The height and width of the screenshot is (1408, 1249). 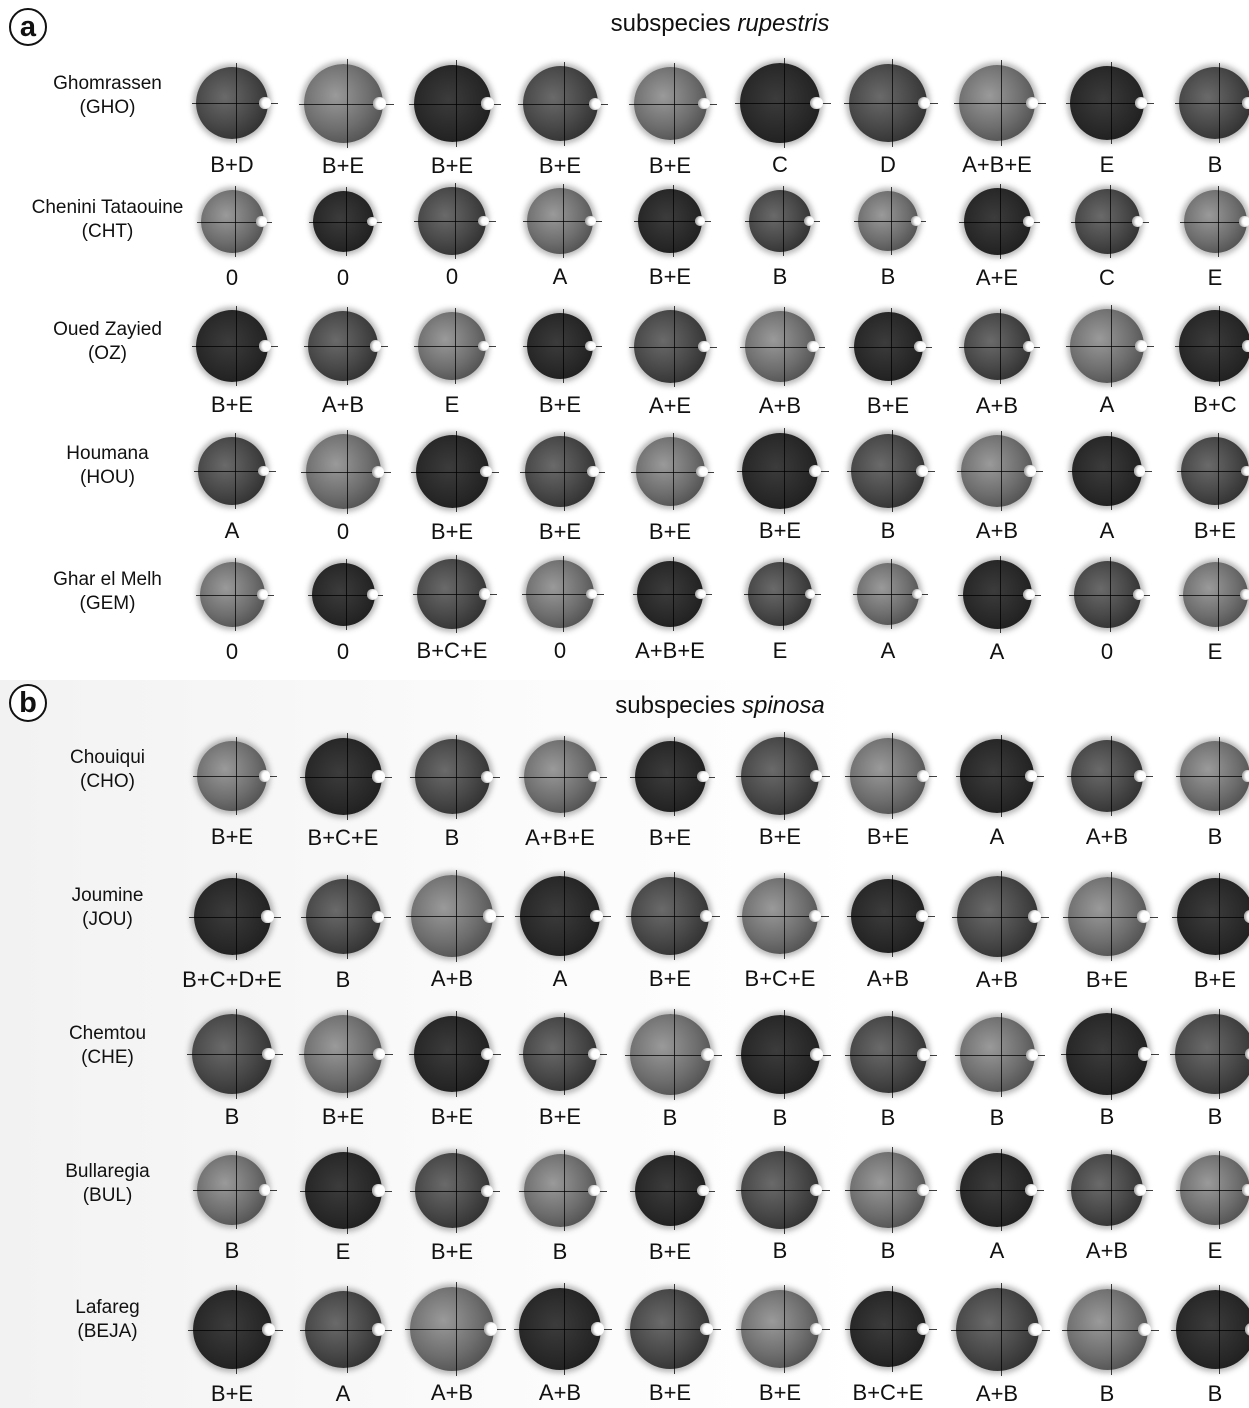 What do you see at coordinates (107, 329) in the screenshot?
I see `population-name: Oued Zayied` at bounding box center [107, 329].